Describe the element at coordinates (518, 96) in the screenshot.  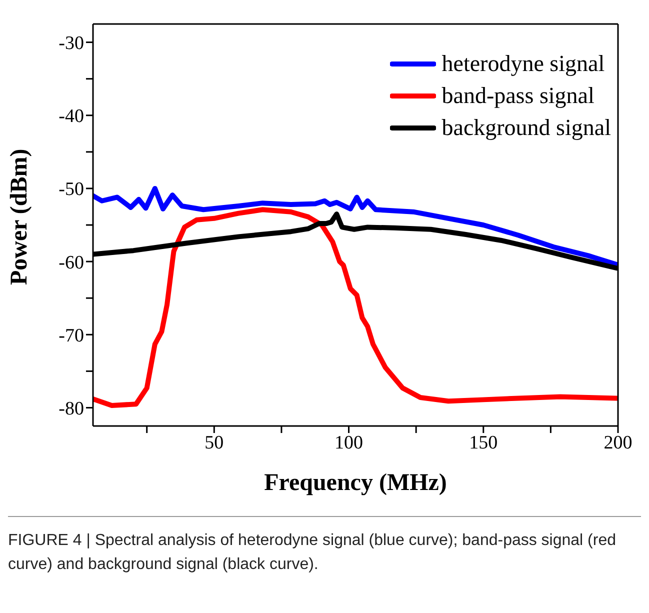
I see `legend-label: band-pass signal` at that location.